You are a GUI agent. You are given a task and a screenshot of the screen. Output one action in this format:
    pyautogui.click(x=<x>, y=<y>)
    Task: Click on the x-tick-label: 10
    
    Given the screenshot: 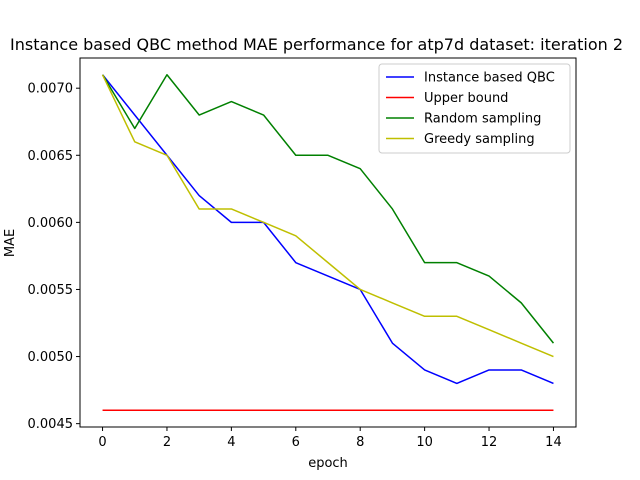 What is the action you would take?
    pyautogui.click(x=424, y=442)
    